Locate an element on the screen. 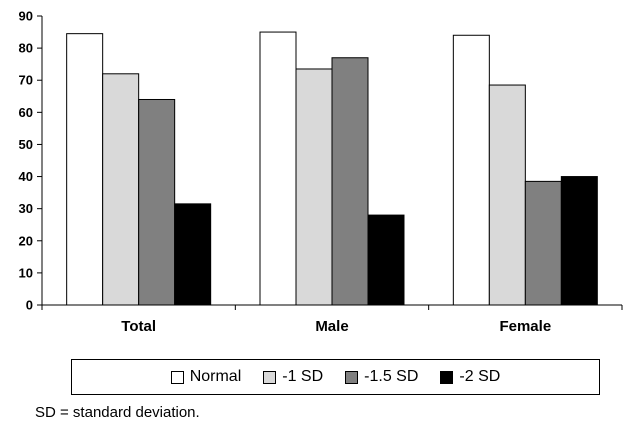  y-tick-label: 20 is located at coordinates (26, 240).